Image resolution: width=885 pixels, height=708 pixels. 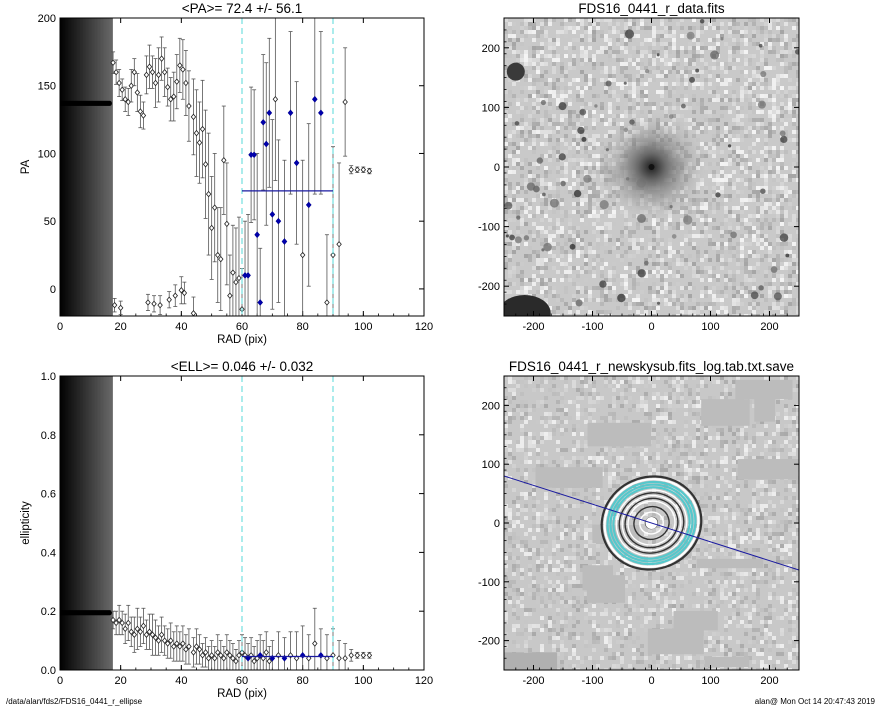 What do you see at coordinates (47, 154) in the screenshot?
I see `y-tick-label: 100` at bounding box center [47, 154].